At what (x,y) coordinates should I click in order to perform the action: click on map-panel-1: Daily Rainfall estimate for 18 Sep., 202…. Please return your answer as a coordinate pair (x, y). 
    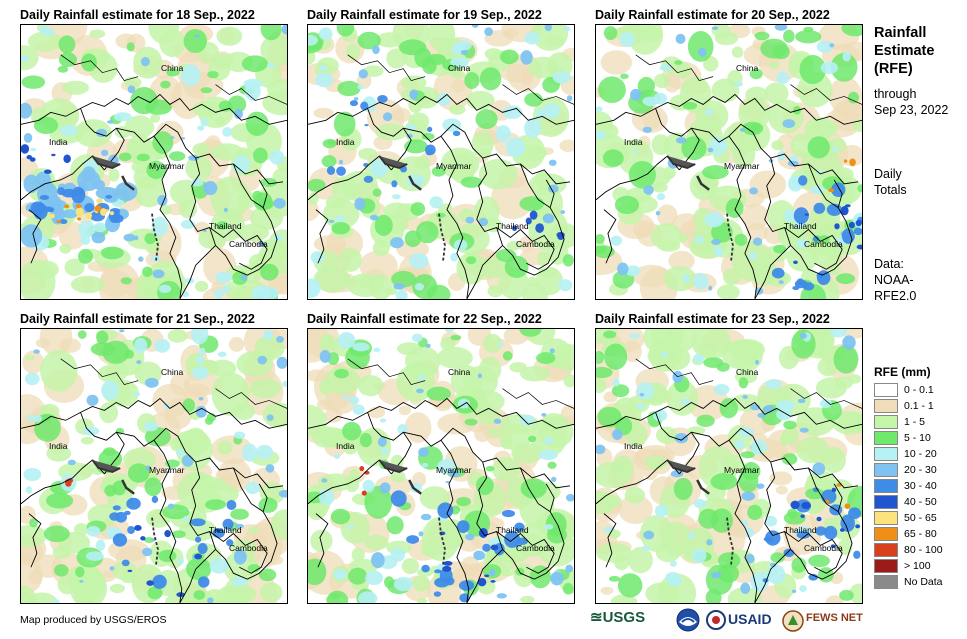
    Looking at the image, I should click on (155, 155).